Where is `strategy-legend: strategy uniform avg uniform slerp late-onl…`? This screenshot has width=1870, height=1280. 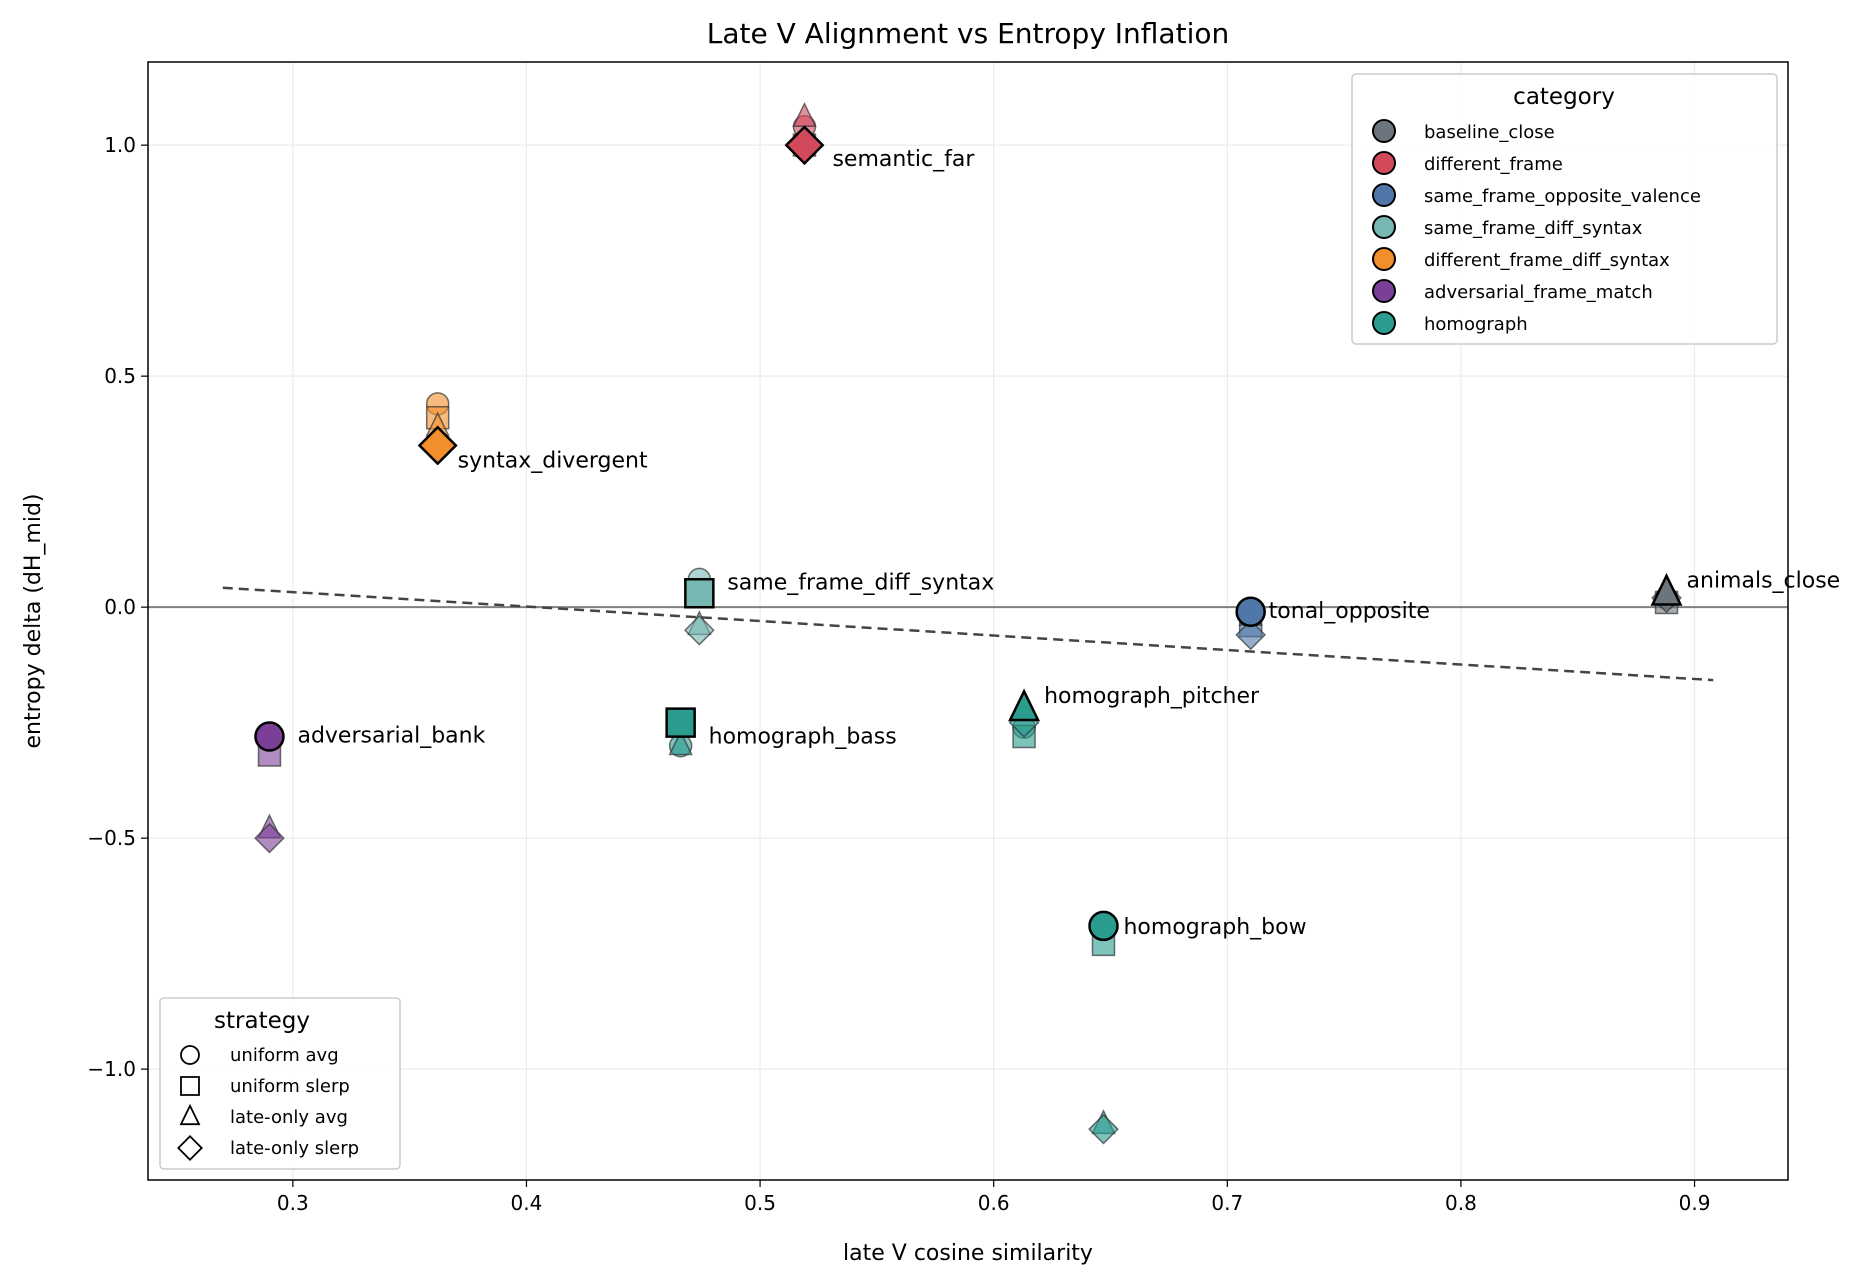
strategy-legend: strategy uniform avg uniform slerp late-onl… is located at coordinates (280, 1083).